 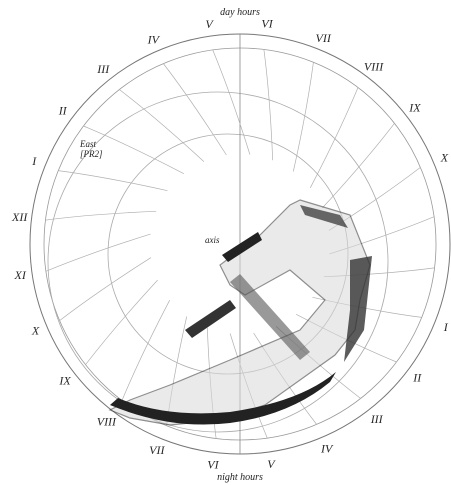 I want to click on east-label: East, so click(x=88, y=144).